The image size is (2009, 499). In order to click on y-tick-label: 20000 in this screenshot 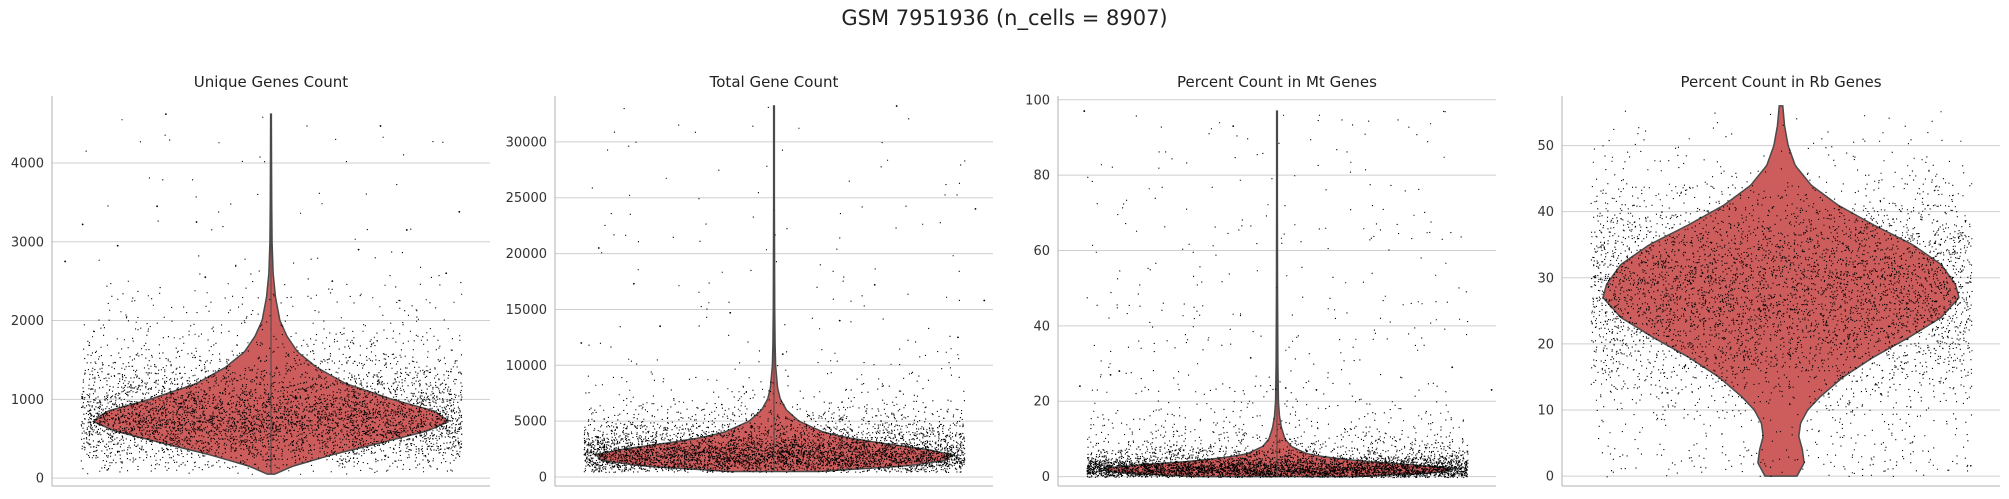, I will do `click(526, 254)`.